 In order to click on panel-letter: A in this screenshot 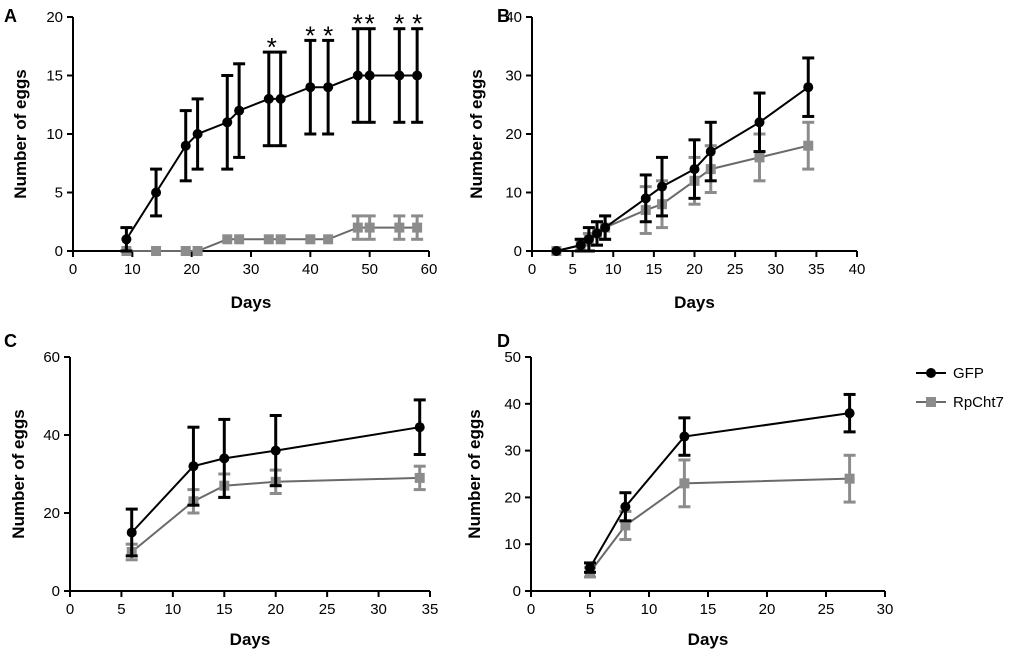, I will do `click(10, 16)`.